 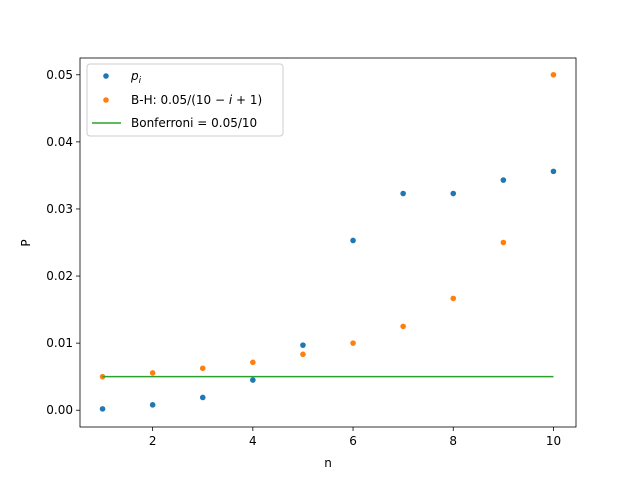 I want to click on x-tick-label: 2, so click(x=153, y=441).